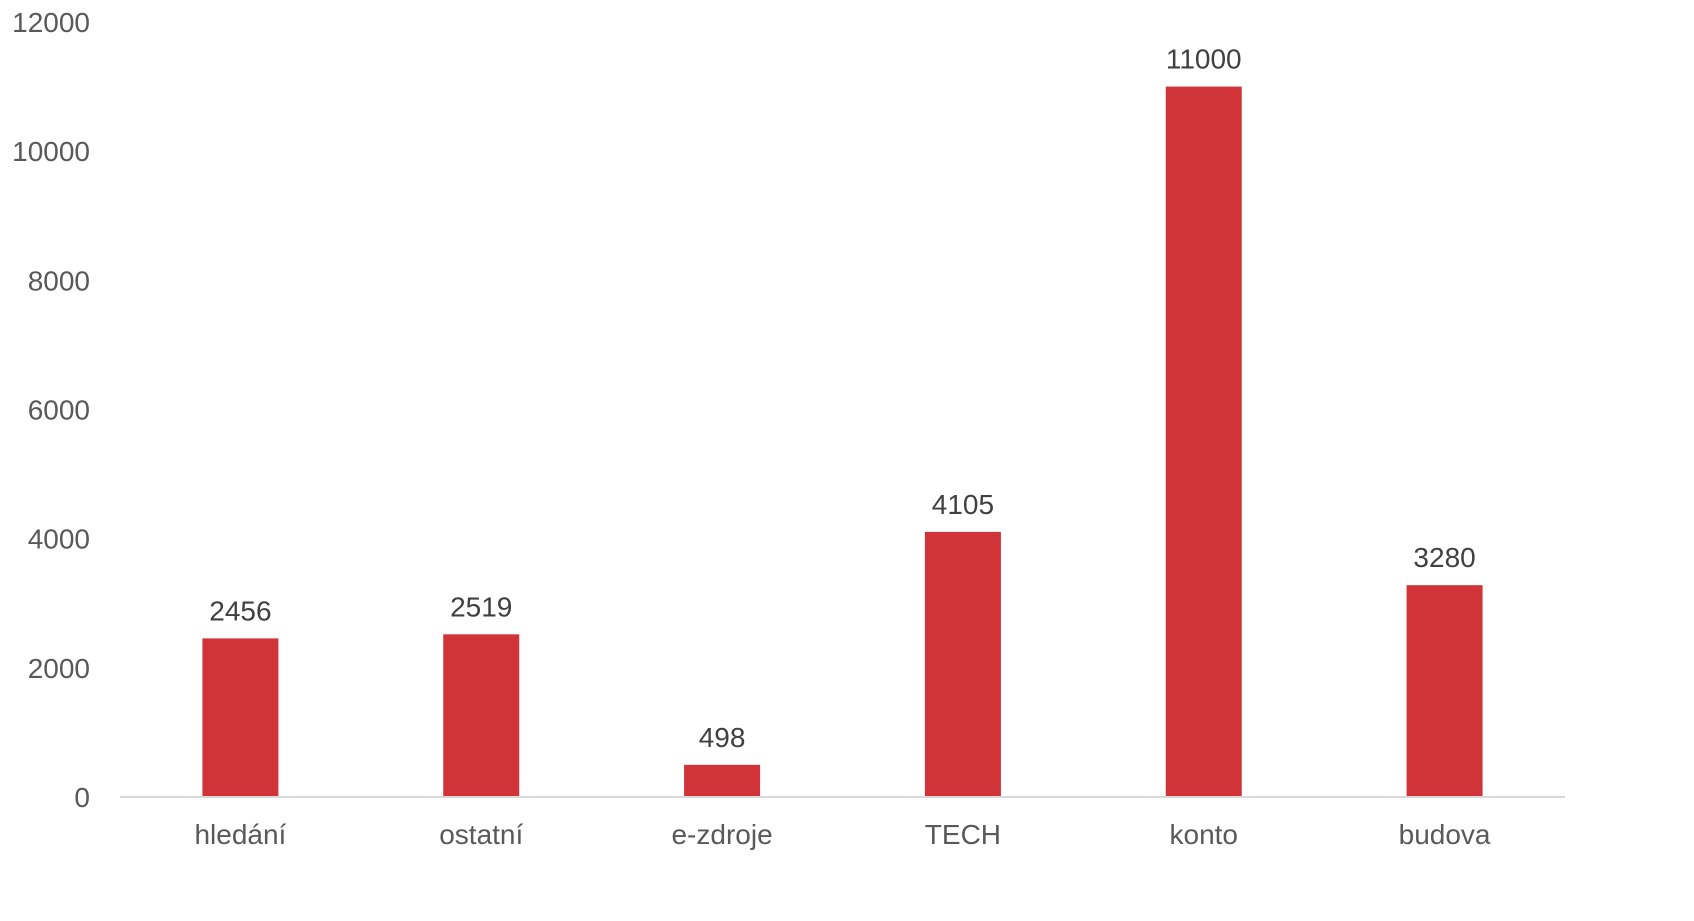  I want to click on data-label: 2519, so click(481, 606).